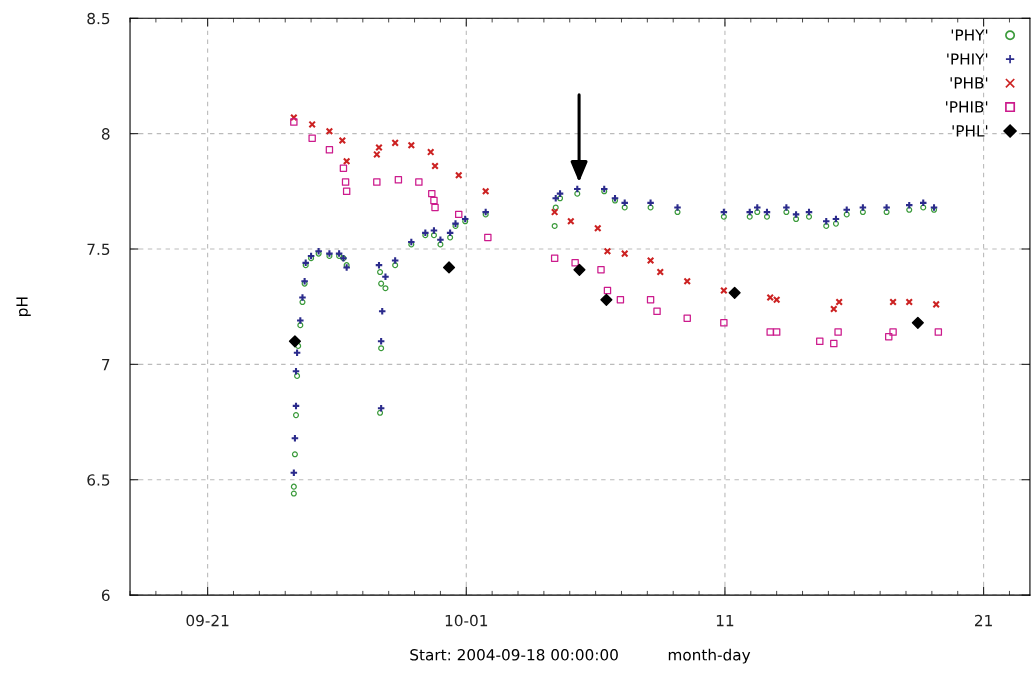 Image resolution: width=1032 pixels, height=677 pixels. Describe the element at coordinates (105, 595) in the screenshot. I see `y-tick-label: 6` at that location.